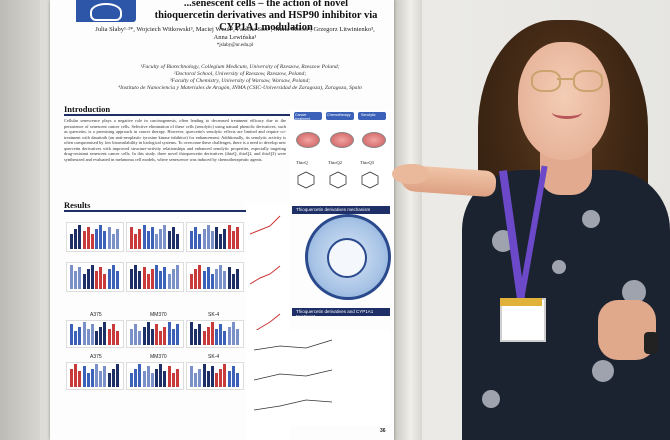 This screenshot has height=440, width=670. Describe the element at coordinates (565, 79) in the screenshot. I see `glasses-bridge` at that location.